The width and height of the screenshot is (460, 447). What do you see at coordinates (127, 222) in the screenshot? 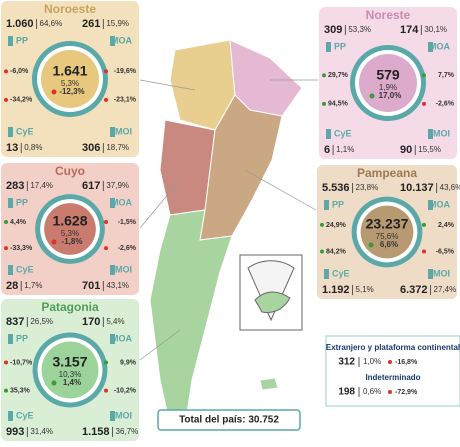
I see `quadrant-change: -1,5%` at bounding box center [127, 222].